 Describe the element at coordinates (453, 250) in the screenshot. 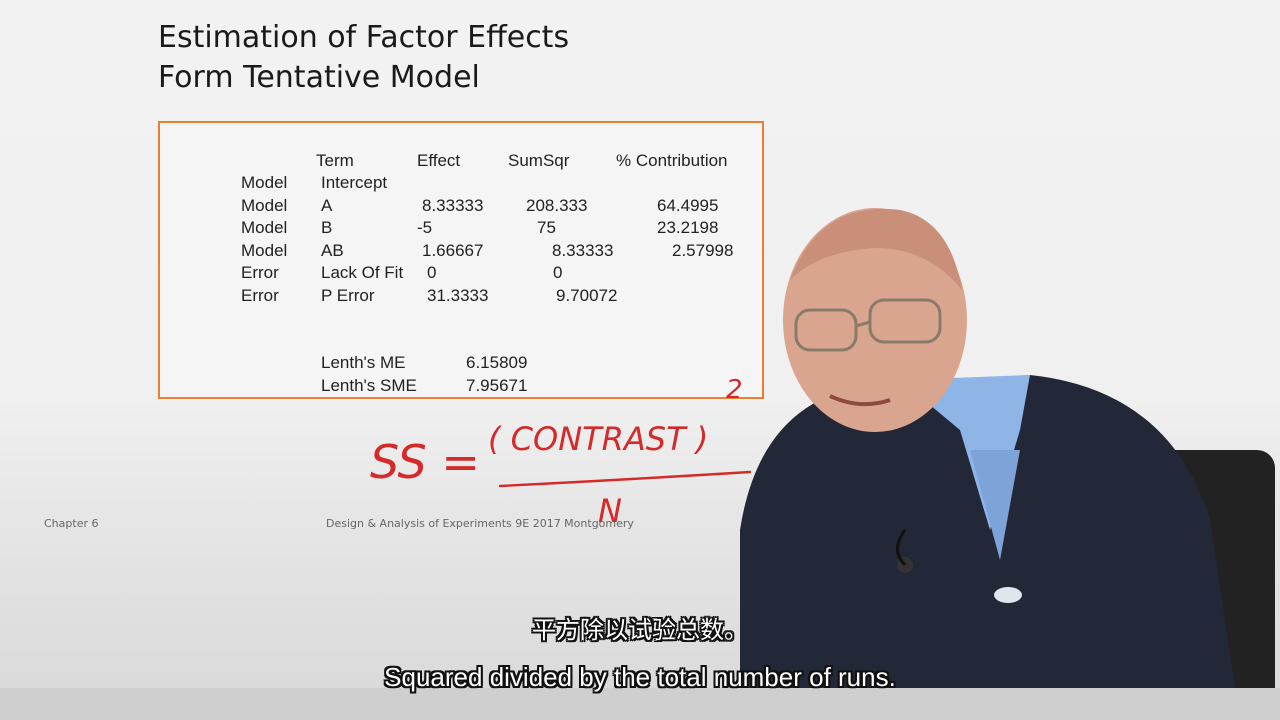

I see `row-effect: 1.66667` at that location.